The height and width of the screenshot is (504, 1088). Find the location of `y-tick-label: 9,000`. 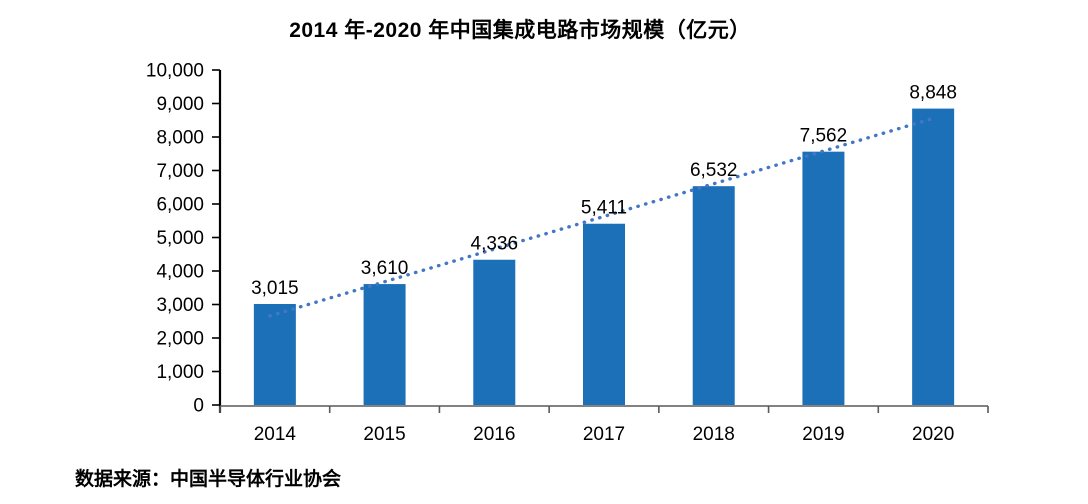

y-tick-label: 9,000 is located at coordinates (180, 104).